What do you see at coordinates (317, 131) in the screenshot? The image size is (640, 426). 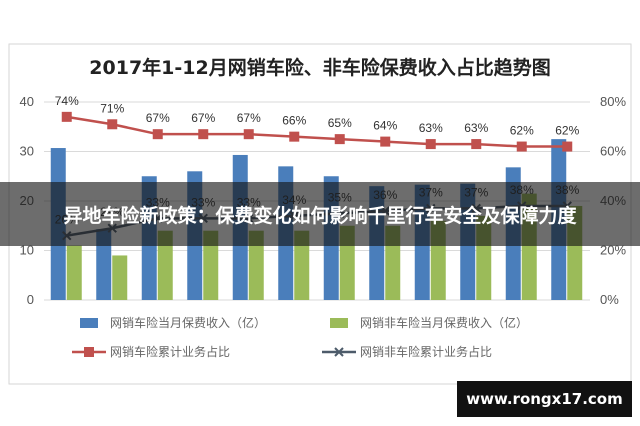 I see `series-line` at bounding box center [317, 131].